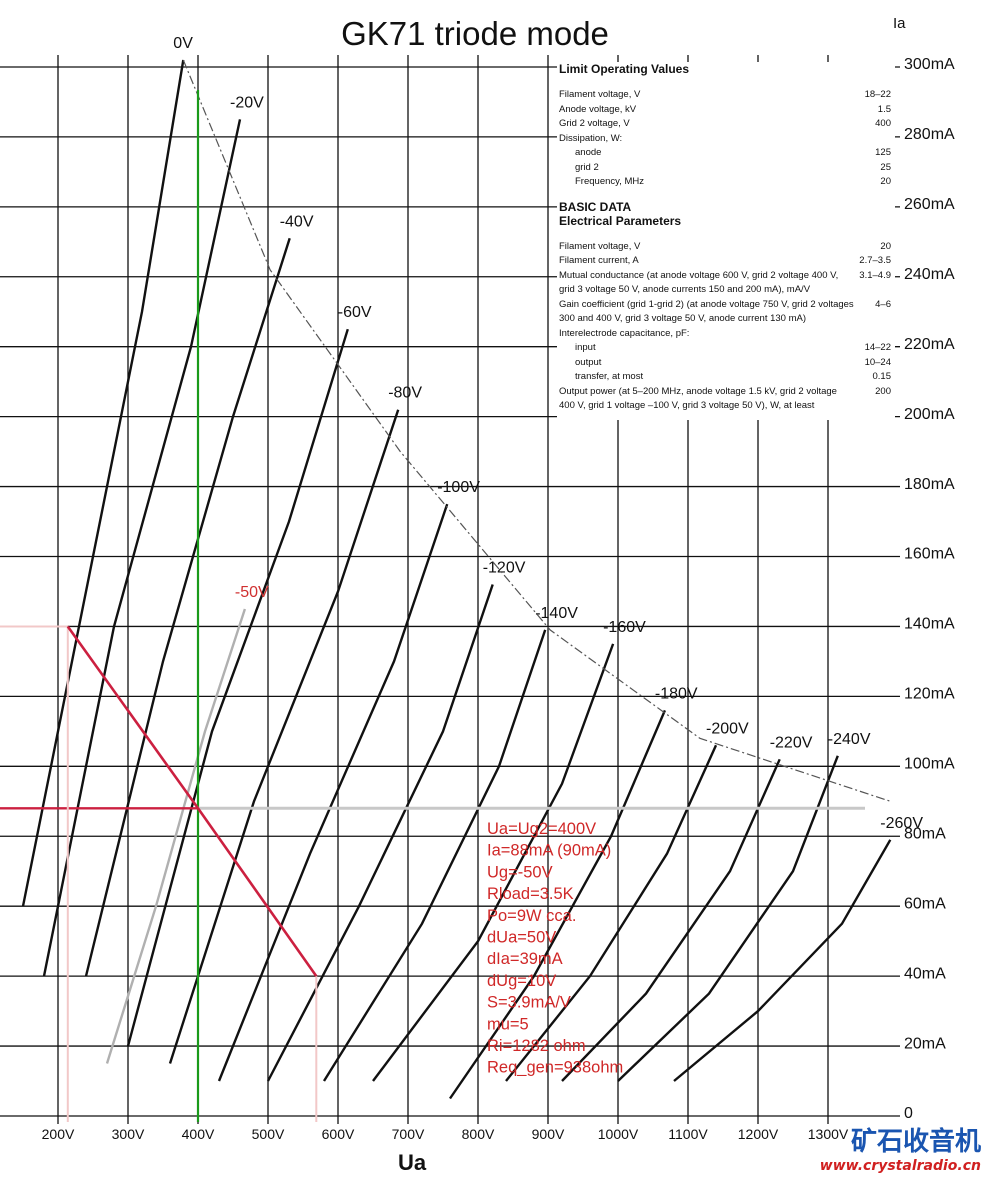 The image size is (989, 1182). Describe the element at coordinates (609, 181) in the screenshot. I see `datasheet-label: Frequency, MHz` at that location.